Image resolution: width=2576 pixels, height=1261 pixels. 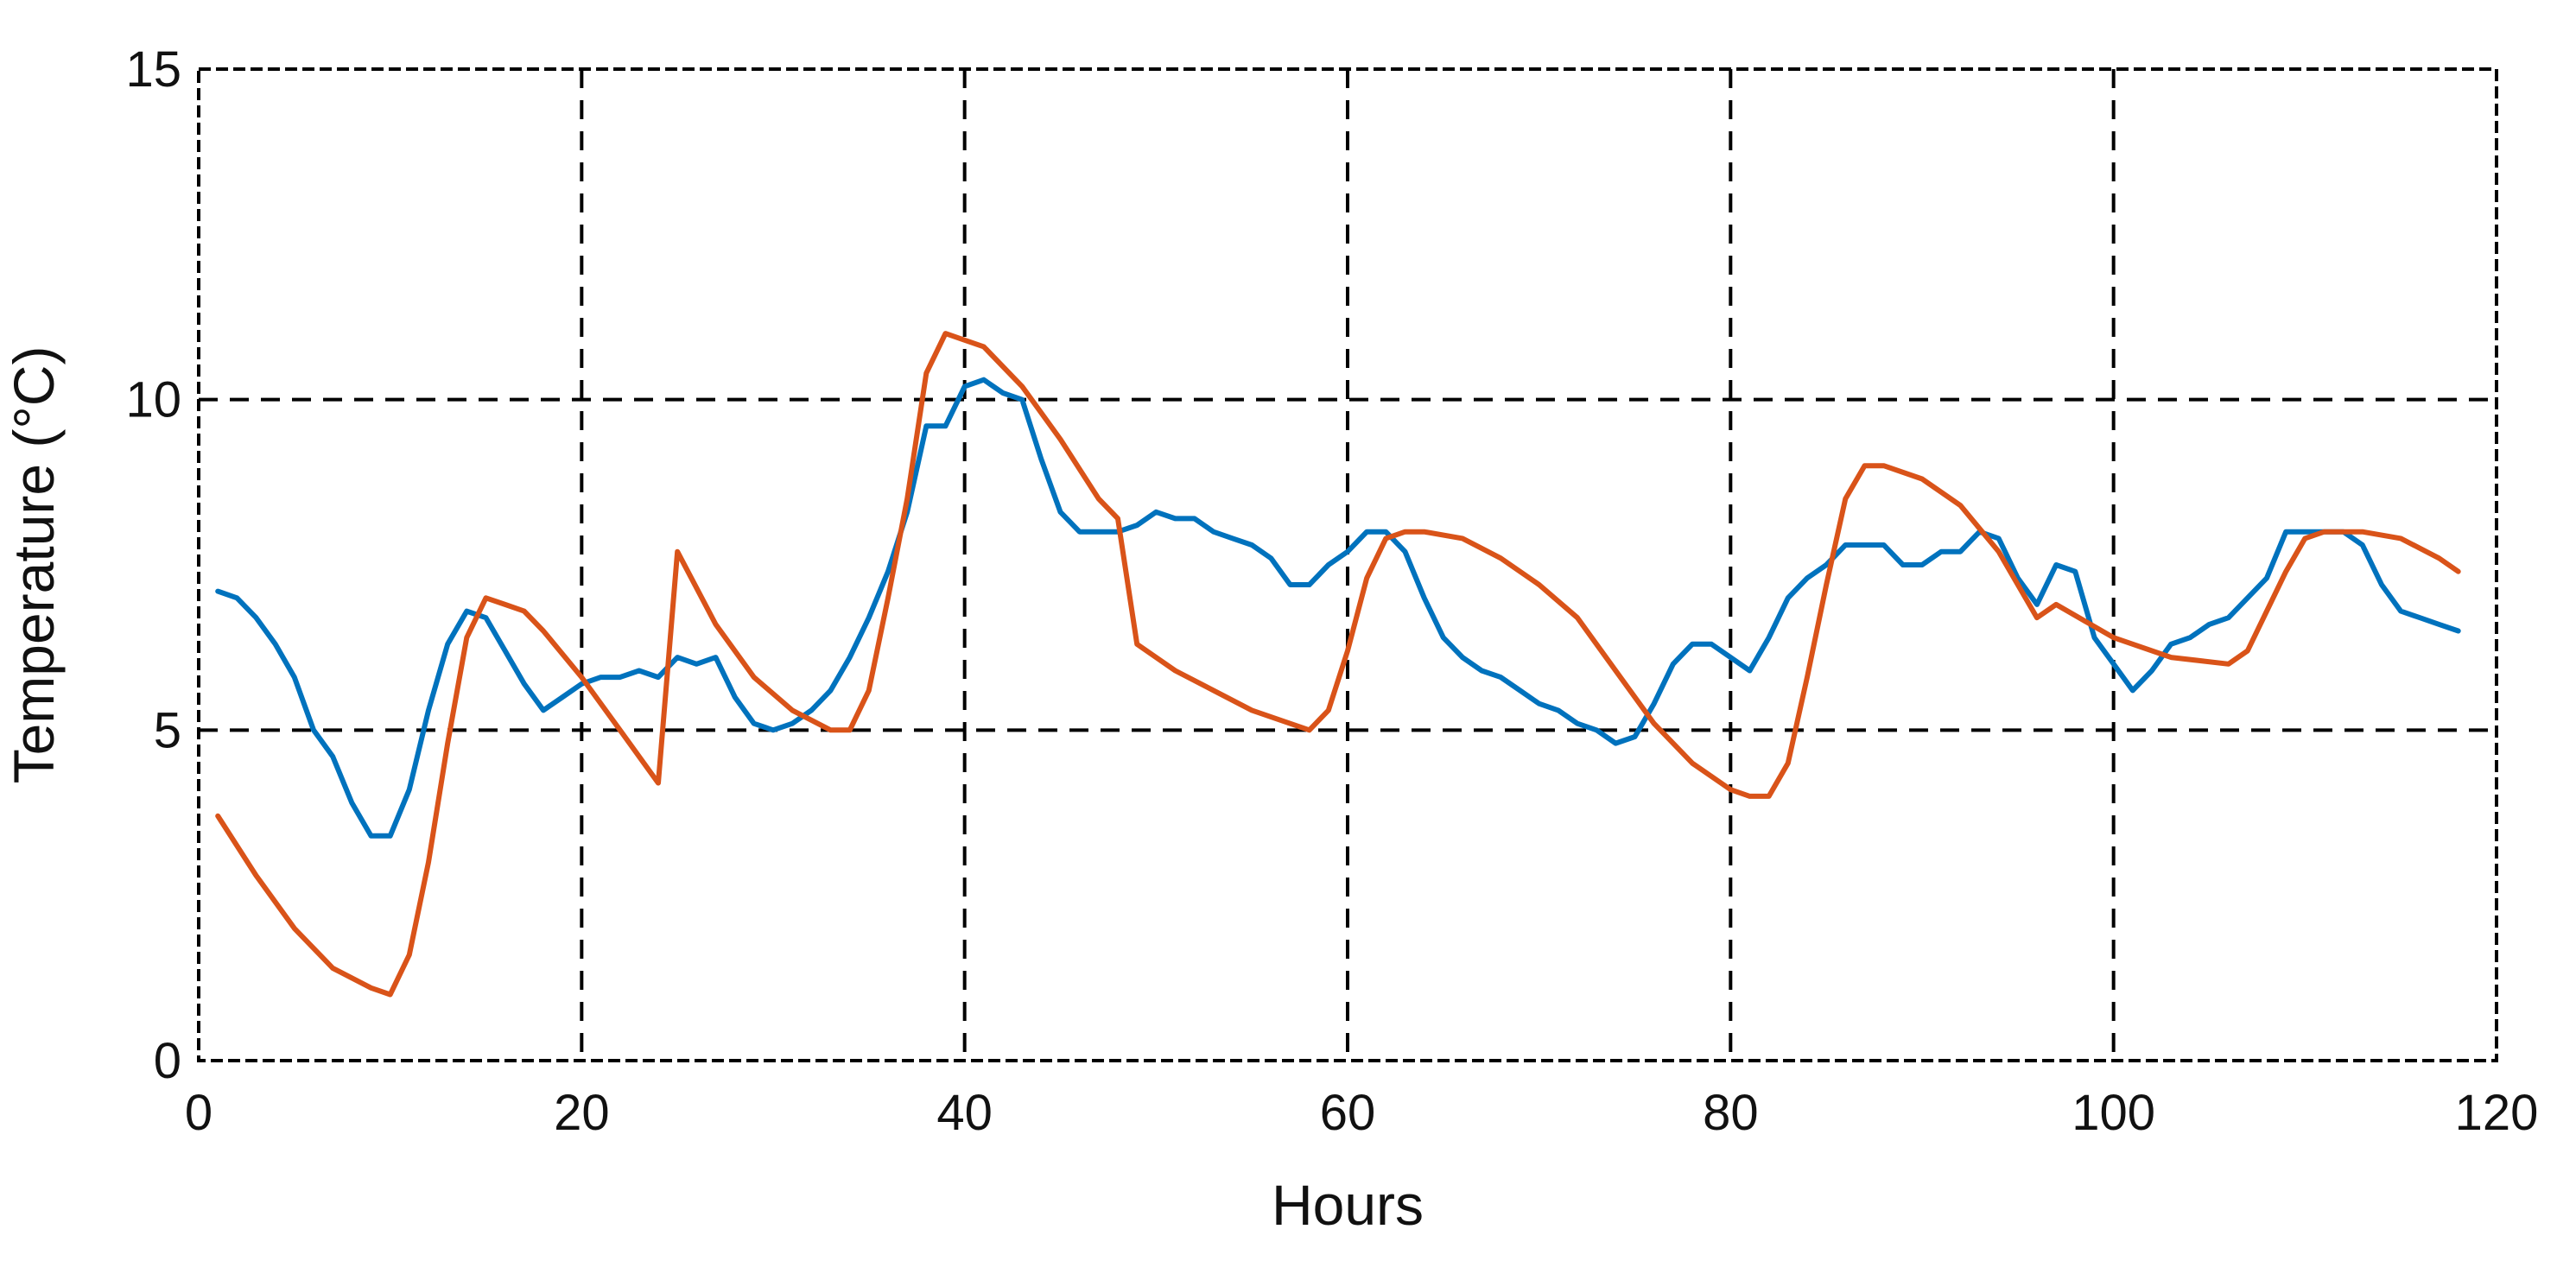 I want to click on y-tick-label-2: 10, so click(x=153, y=400).